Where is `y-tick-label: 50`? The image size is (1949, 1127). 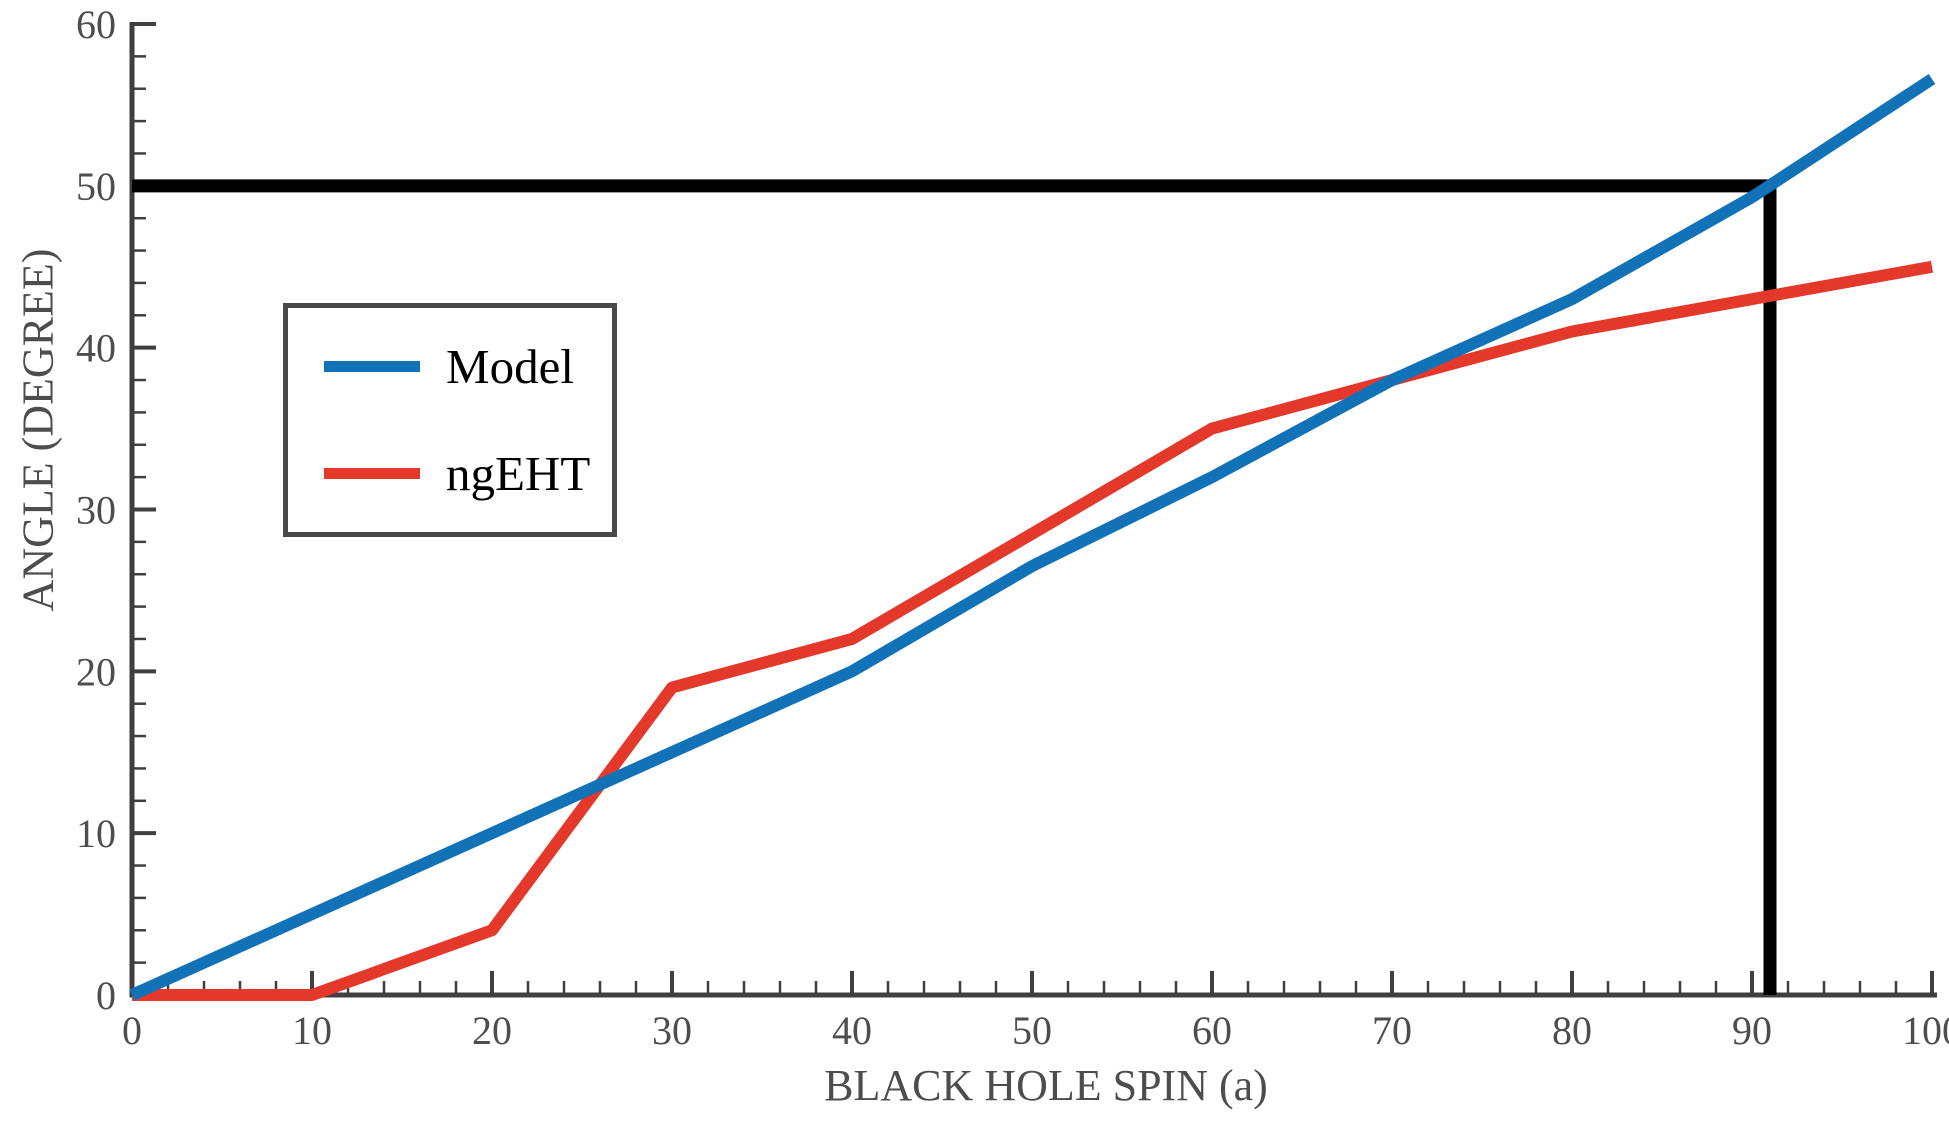 y-tick-label: 50 is located at coordinates (96, 186).